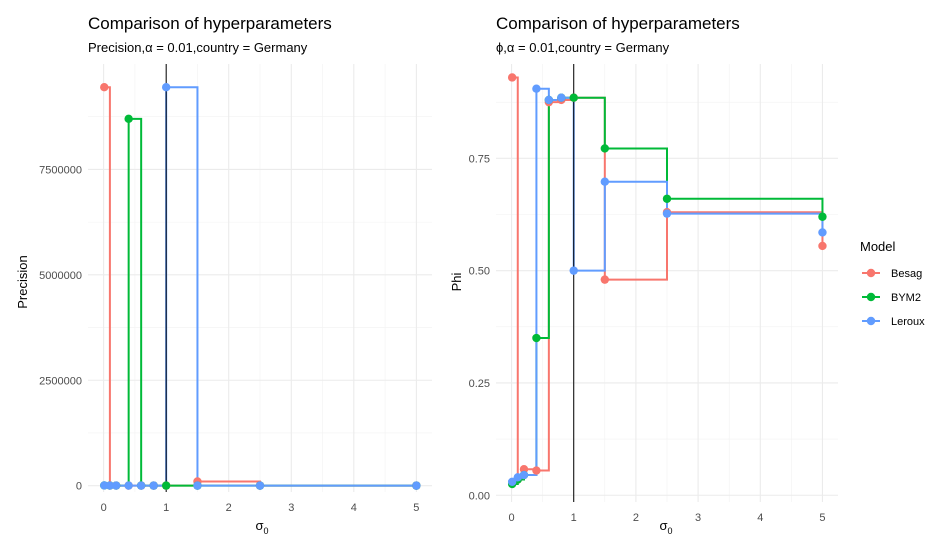  Describe the element at coordinates (210, 23) in the screenshot. I see `left-chart-title: Comparison of hyperparameters` at that location.